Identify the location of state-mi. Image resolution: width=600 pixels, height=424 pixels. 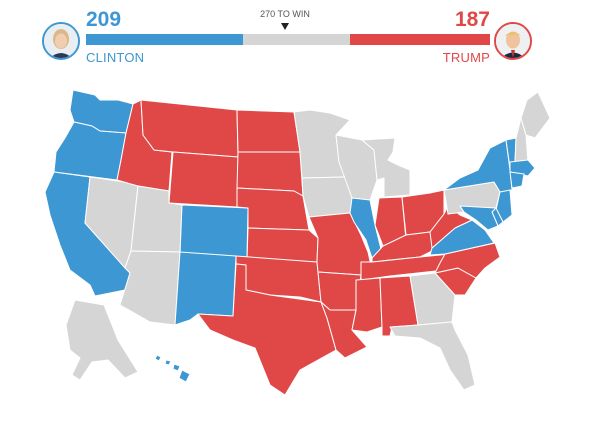
(386, 167).